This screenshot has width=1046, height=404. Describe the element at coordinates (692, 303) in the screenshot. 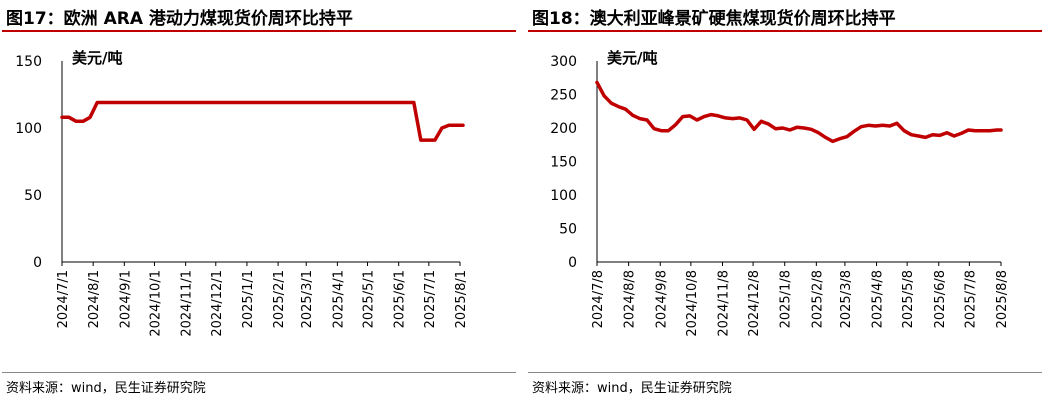

I see `x-tick-label: 2024/10/8` at that location.